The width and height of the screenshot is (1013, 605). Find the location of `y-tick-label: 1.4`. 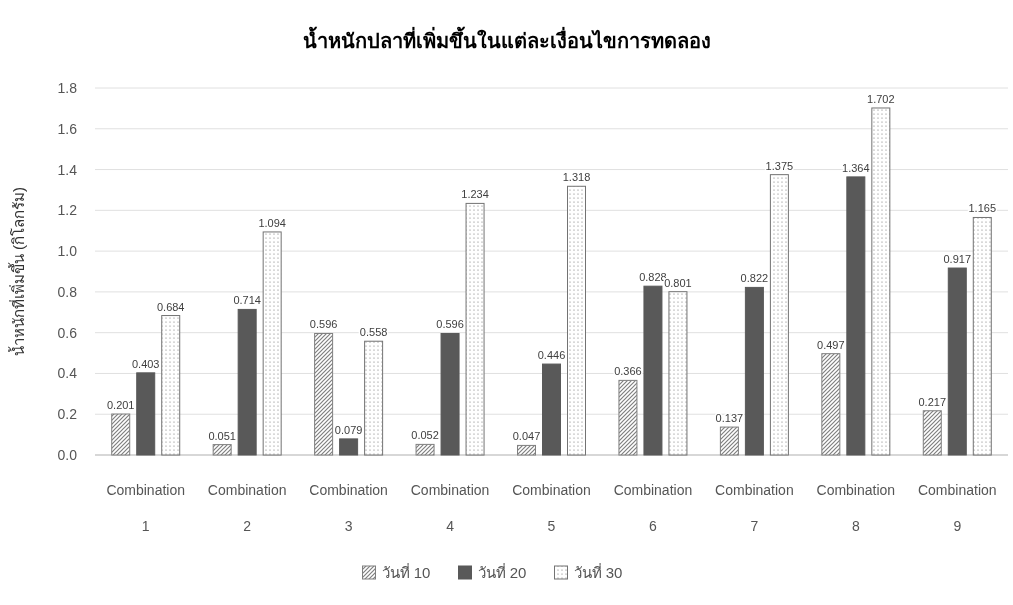

y-tick-label: 1.4 is located at coordinates (67, 169).